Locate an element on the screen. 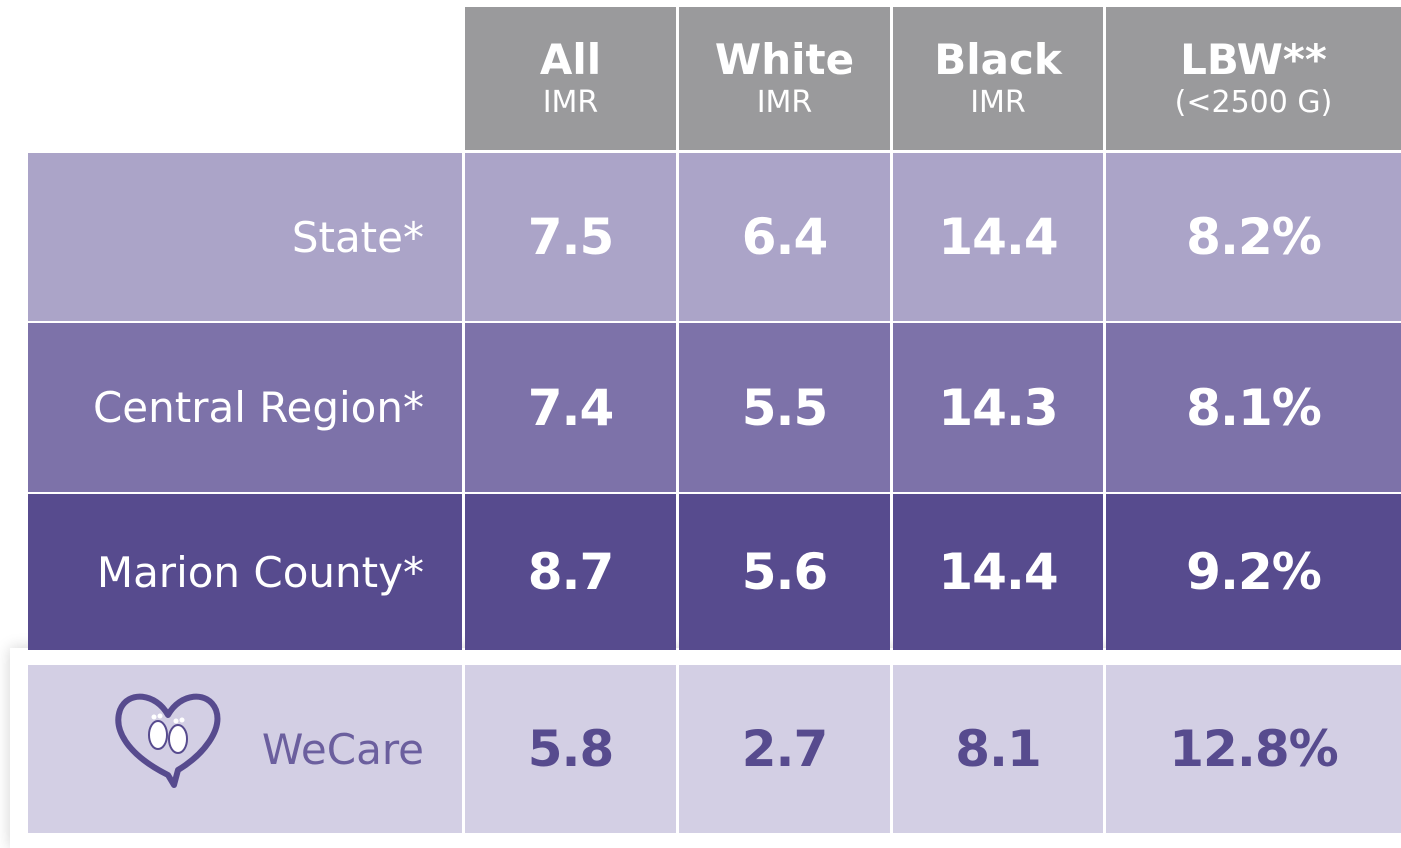 Image resolution: width=1401 pixels, height=848 pixels. header-cell: LBW** (<2500 G) is located at coordinates (1253, 78).